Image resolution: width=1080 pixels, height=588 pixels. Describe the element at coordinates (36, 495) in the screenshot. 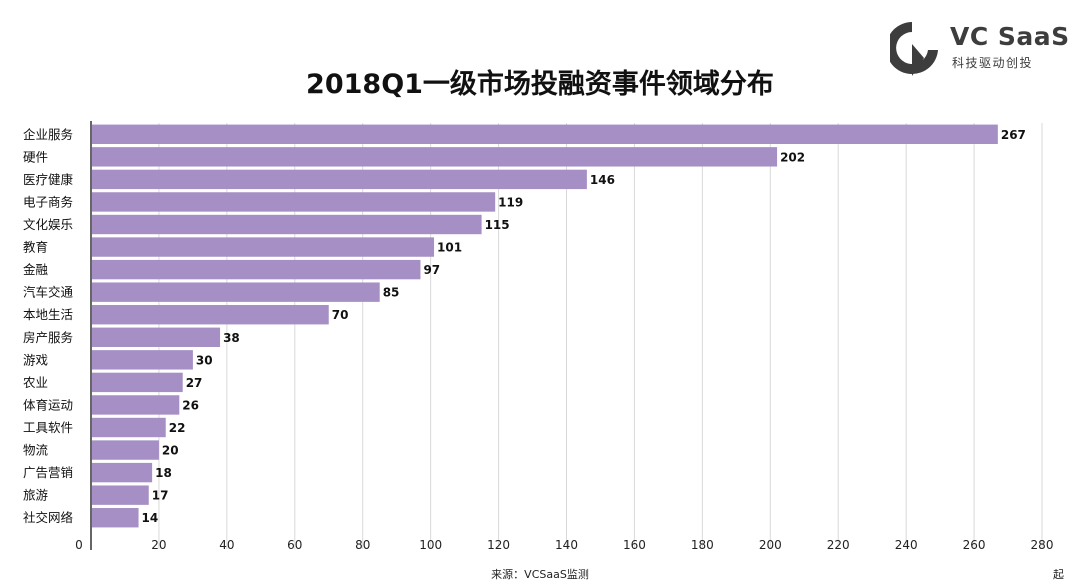

I see `category-label: 旅游` at that location.